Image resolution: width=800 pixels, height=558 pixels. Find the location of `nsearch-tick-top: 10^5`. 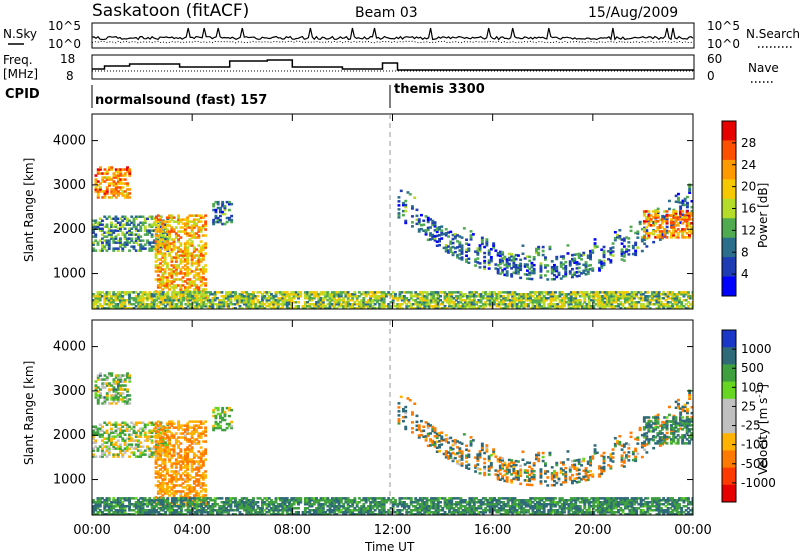

nsearch-tick-top: 10^5 is located at coordinates (723, 26).